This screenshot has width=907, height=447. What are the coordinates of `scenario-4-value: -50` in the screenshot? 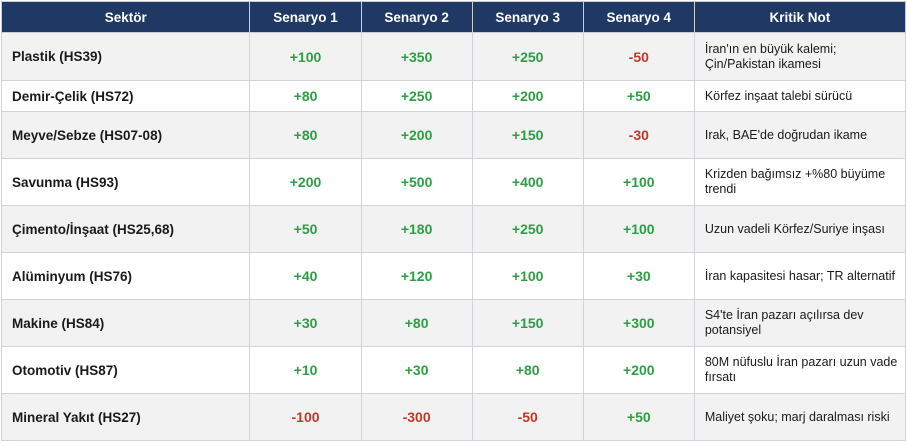 It's located at (638, 56).